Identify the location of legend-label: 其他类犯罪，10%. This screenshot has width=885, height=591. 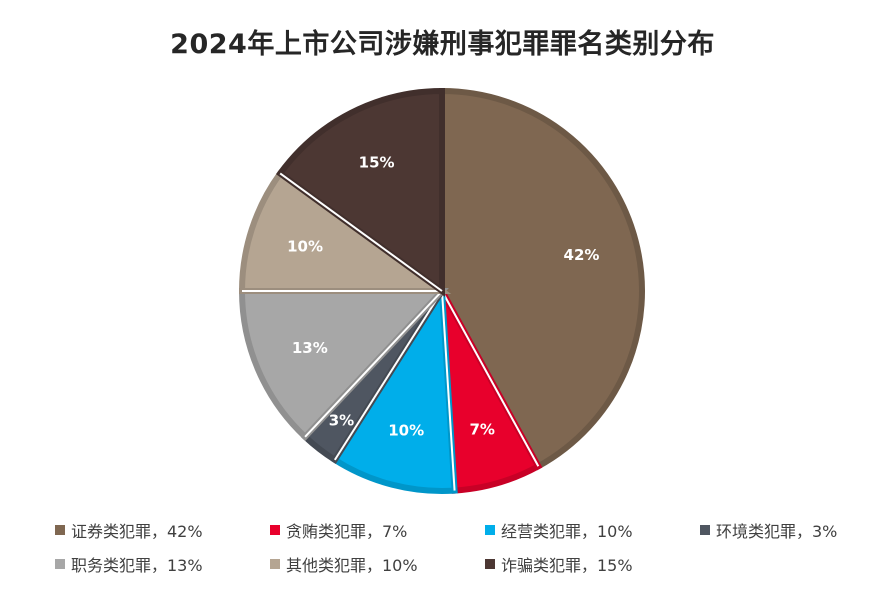
(352, 565).